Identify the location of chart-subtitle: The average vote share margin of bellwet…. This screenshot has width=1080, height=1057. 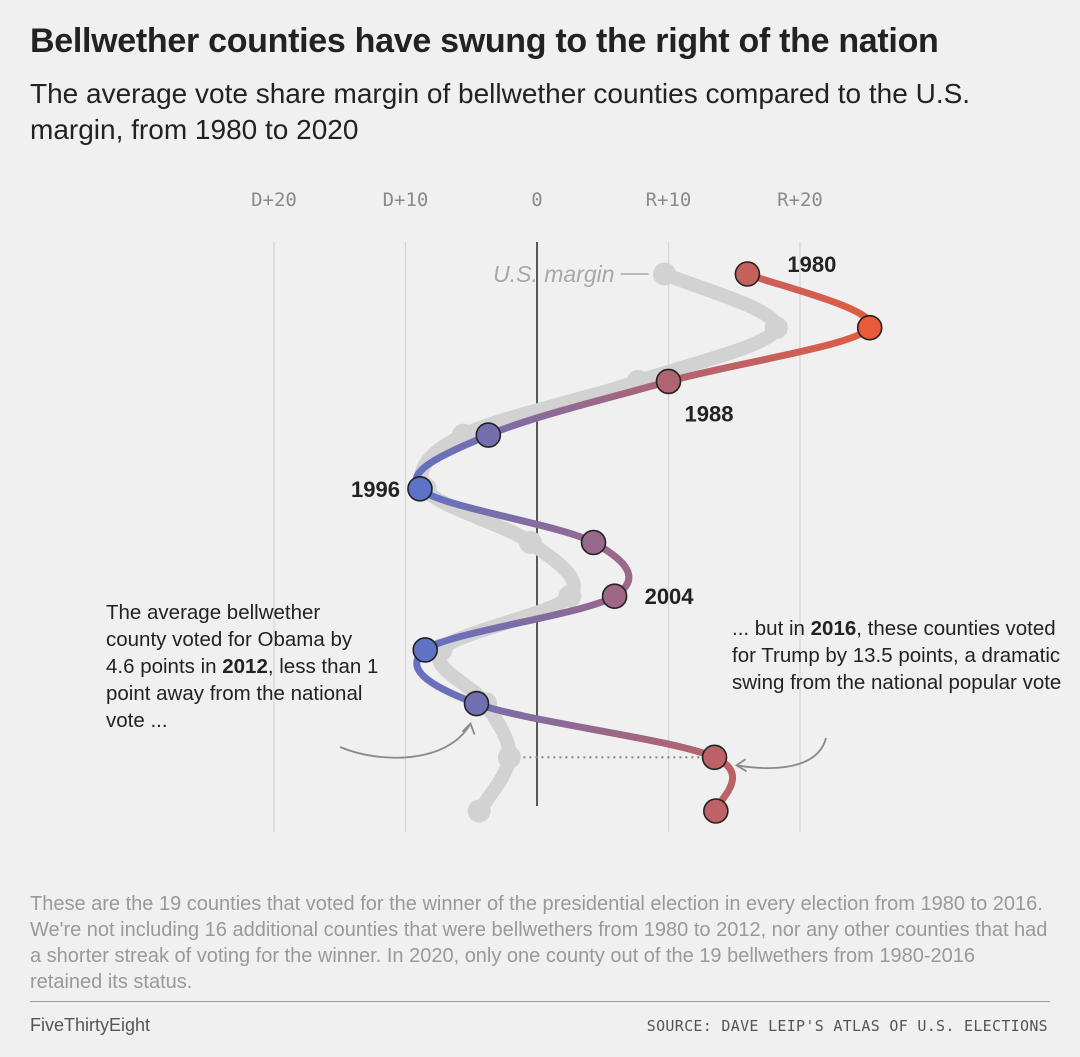
(500, 111).